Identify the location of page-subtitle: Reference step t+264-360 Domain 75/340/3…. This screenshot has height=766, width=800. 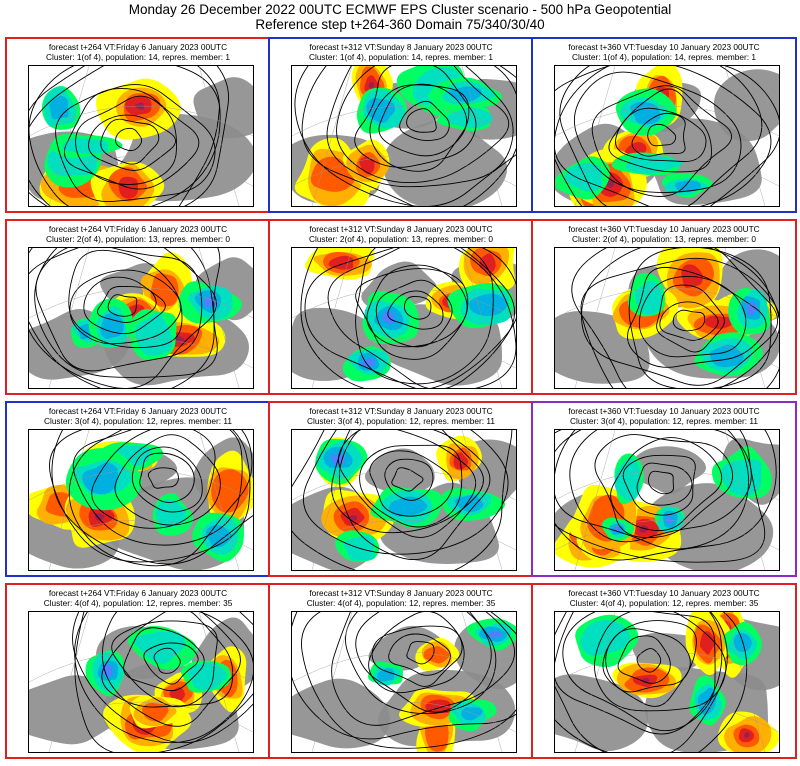
(400, 24).